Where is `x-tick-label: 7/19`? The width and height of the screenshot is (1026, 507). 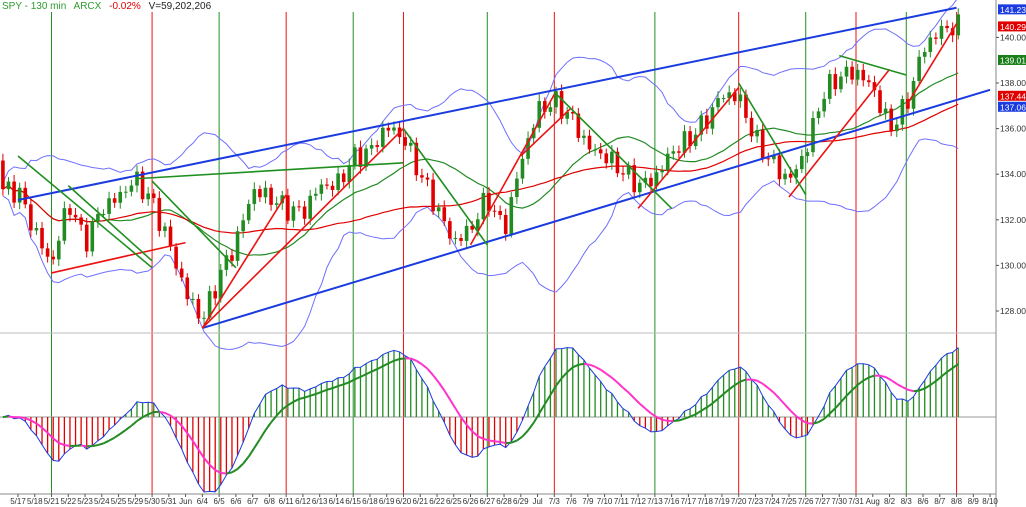 x-tick-label: 7/19 is located at coordinates (722, 501).